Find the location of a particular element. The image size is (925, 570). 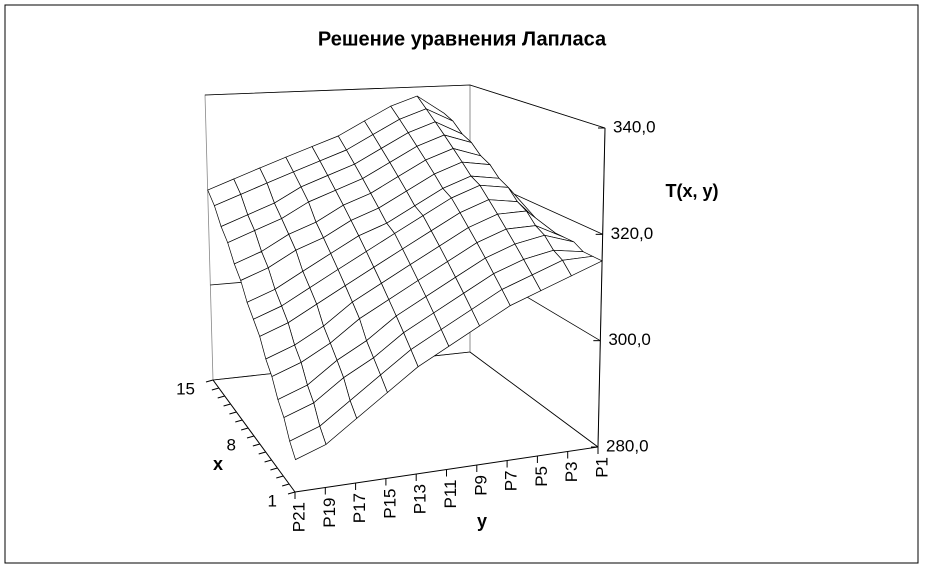

x-tick-label: 1 is located at coordinates (272, 500).